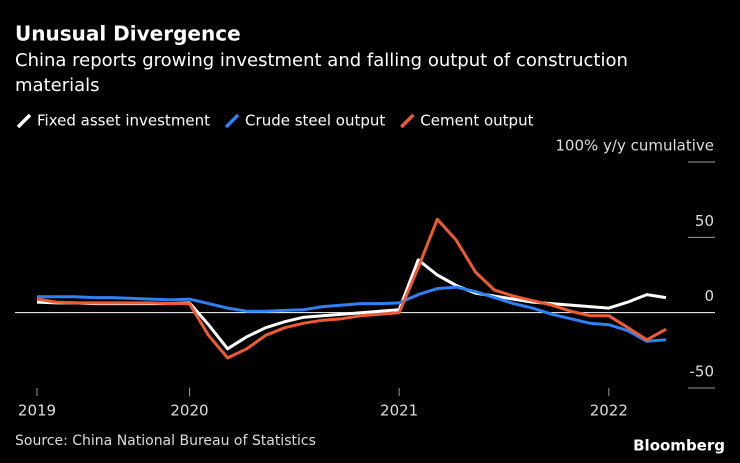 The width and height of the screenshot is (740, 463). Describe the element at coordinates (352, 314) in the screenshot. I see `series-line` at that location.